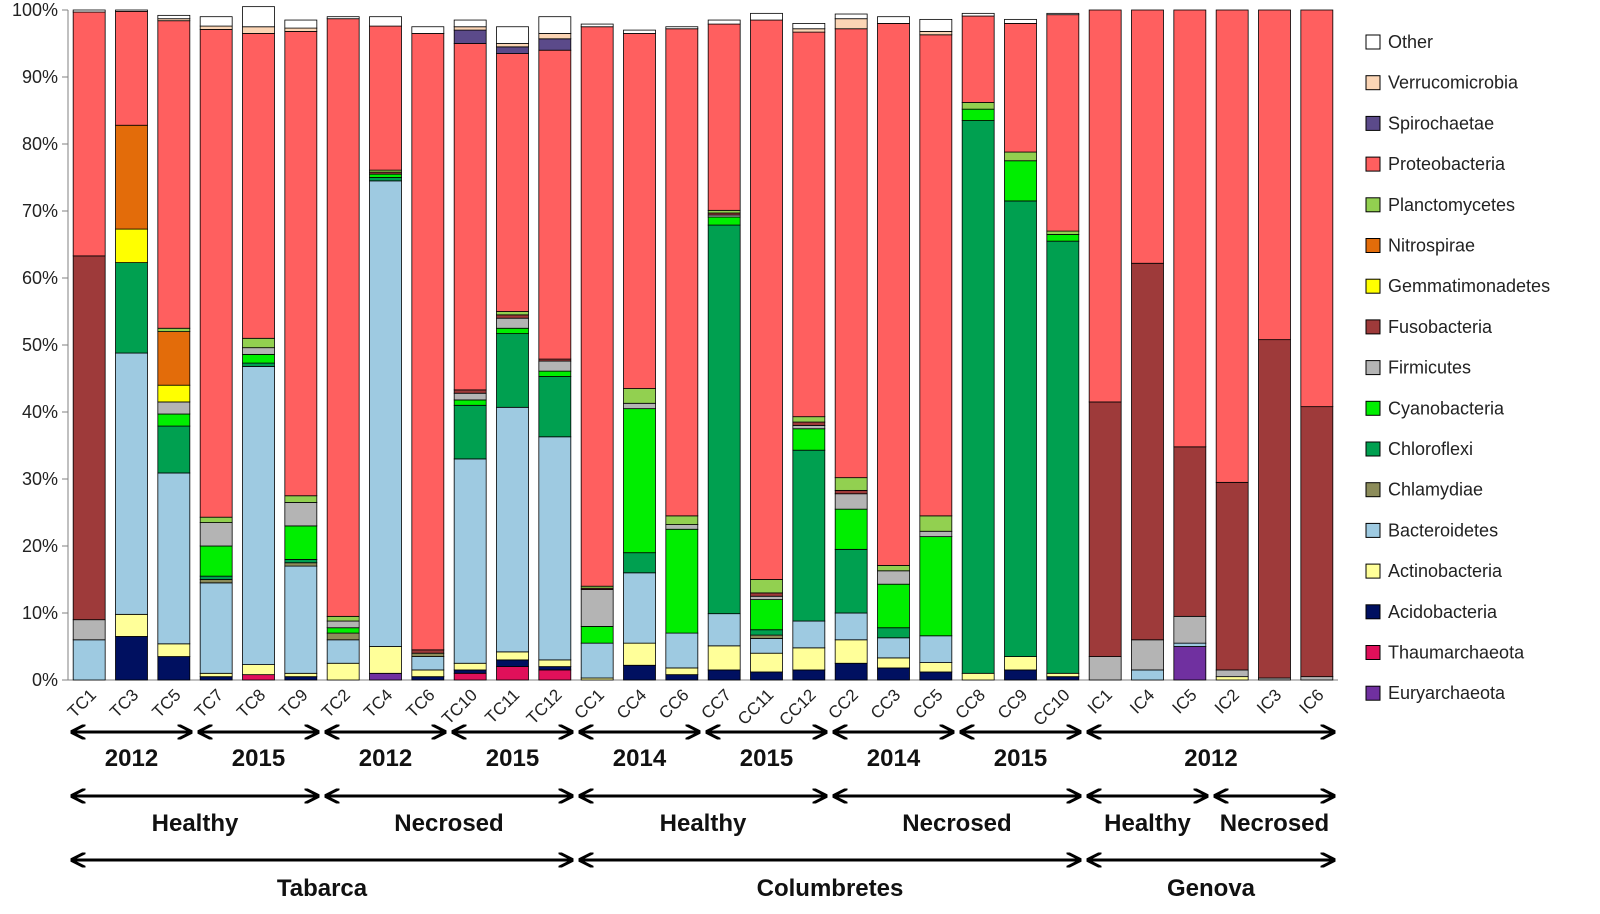  What do you see at coordinates (893, 633) in the screenshot?
I see `bar-segment-CC3-chloroflexi` at bounding box center [893, 633].